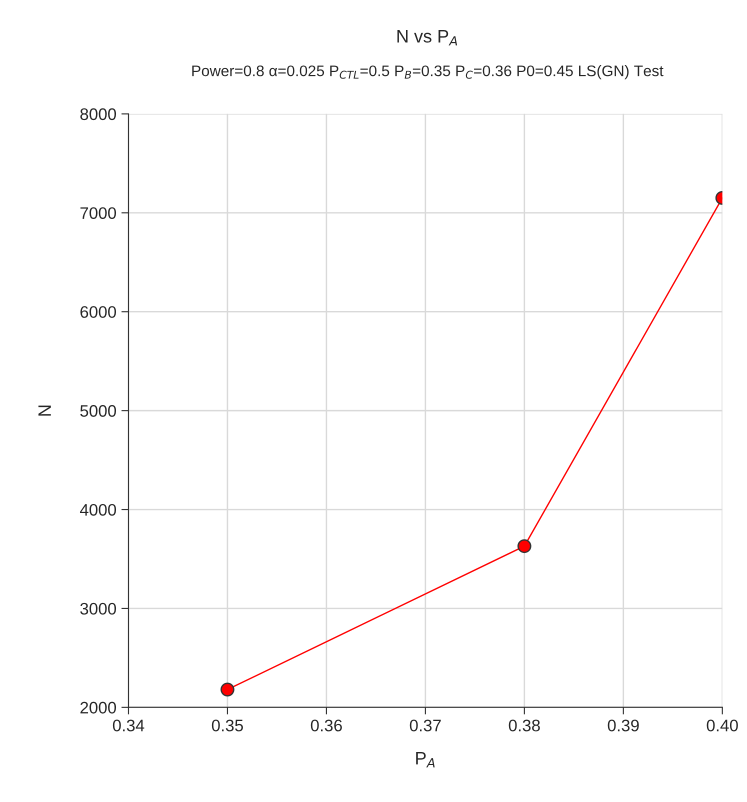  Describe the element at coordinates (524, 726) in the screenshot. I see `x-tick-label: 0.38` at that location.